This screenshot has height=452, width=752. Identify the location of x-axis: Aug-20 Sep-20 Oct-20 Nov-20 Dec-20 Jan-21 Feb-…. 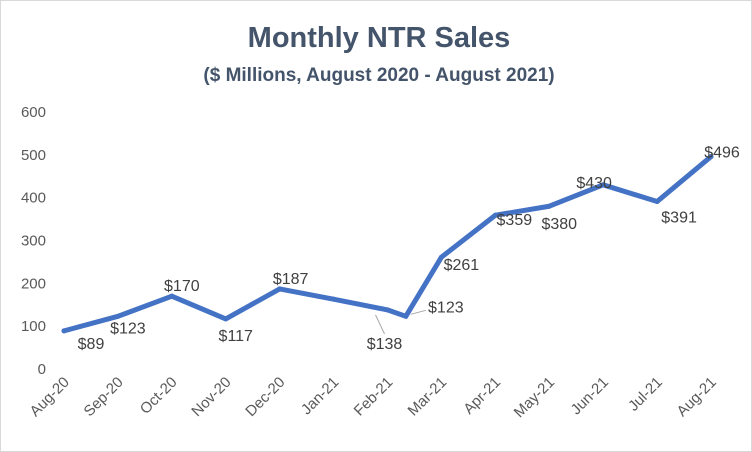
(373, 397).